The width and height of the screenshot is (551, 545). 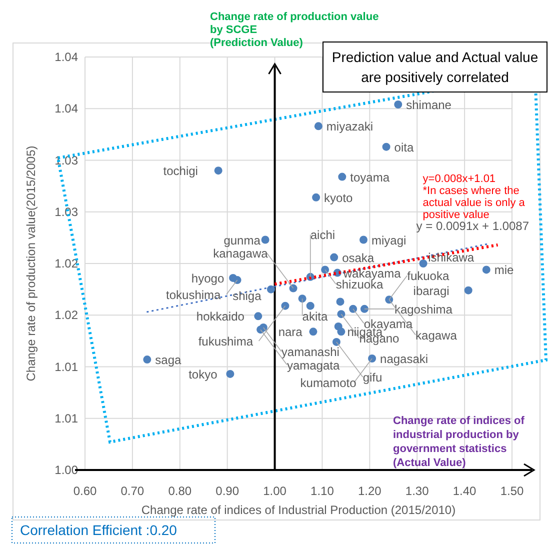 What do you see at coordinates (275, 491) in the screenshot?
I see `x-tick-label: 1.00` at bounding box center [275, 491].